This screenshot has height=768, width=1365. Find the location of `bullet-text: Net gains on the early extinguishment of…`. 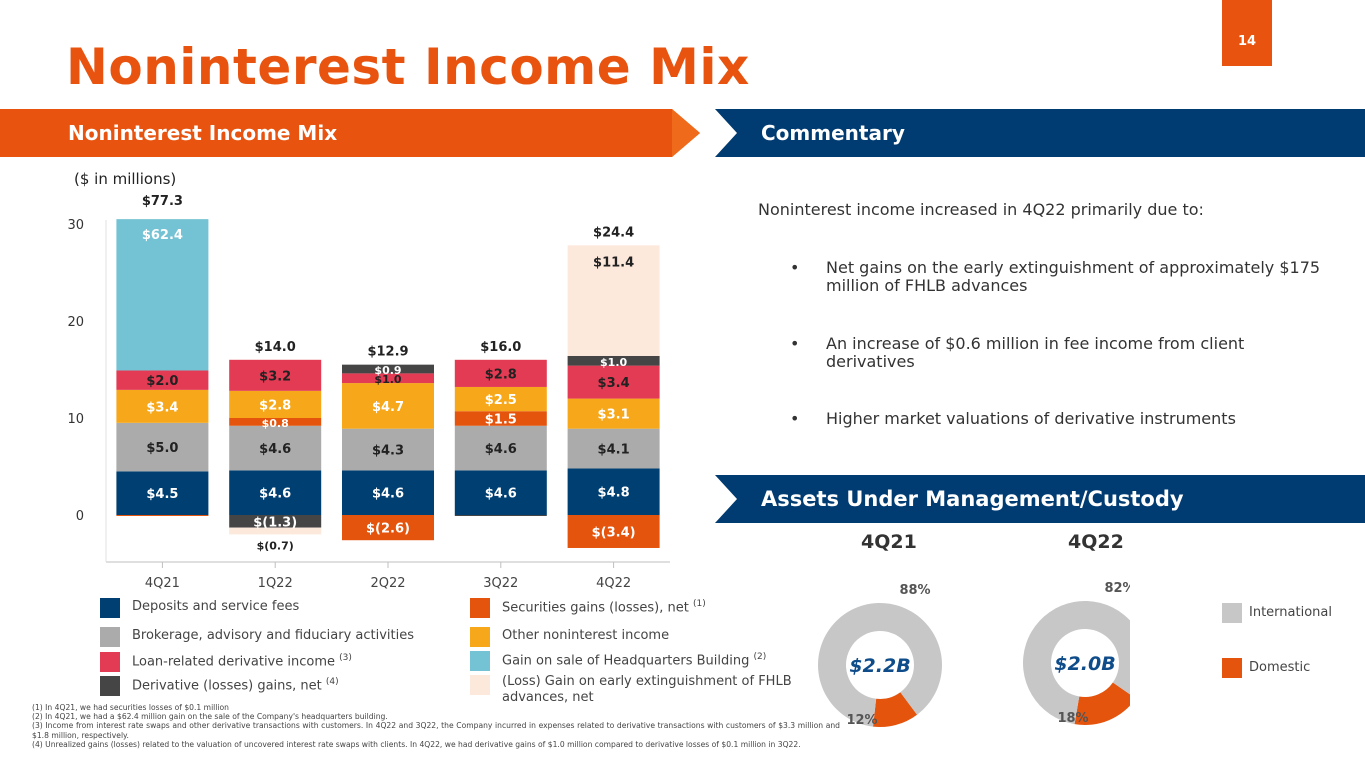

bullet-text: Net gains on the early extinguishment of… is located at coordinates (1073, 276).